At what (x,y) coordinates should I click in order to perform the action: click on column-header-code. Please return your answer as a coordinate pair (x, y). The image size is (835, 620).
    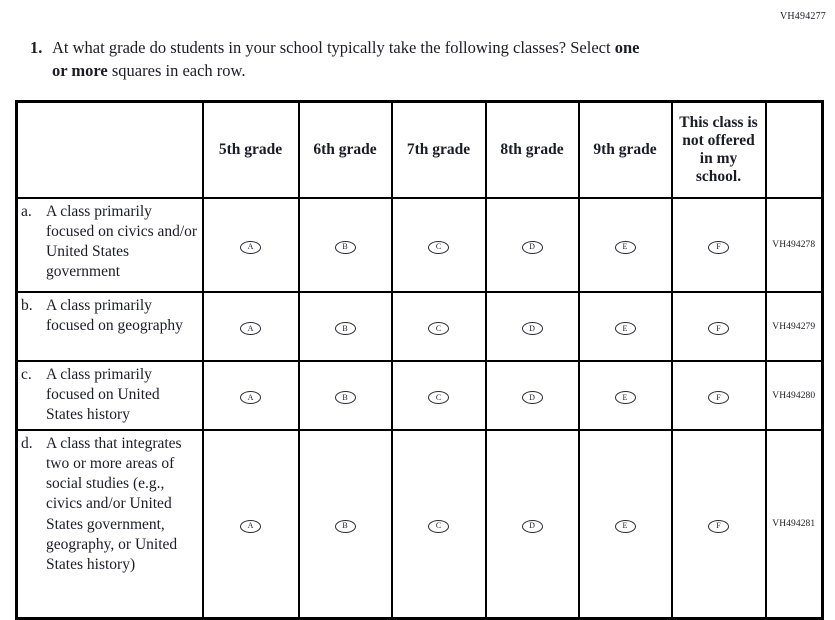
    Looking at the image, I should click on (794, 149).